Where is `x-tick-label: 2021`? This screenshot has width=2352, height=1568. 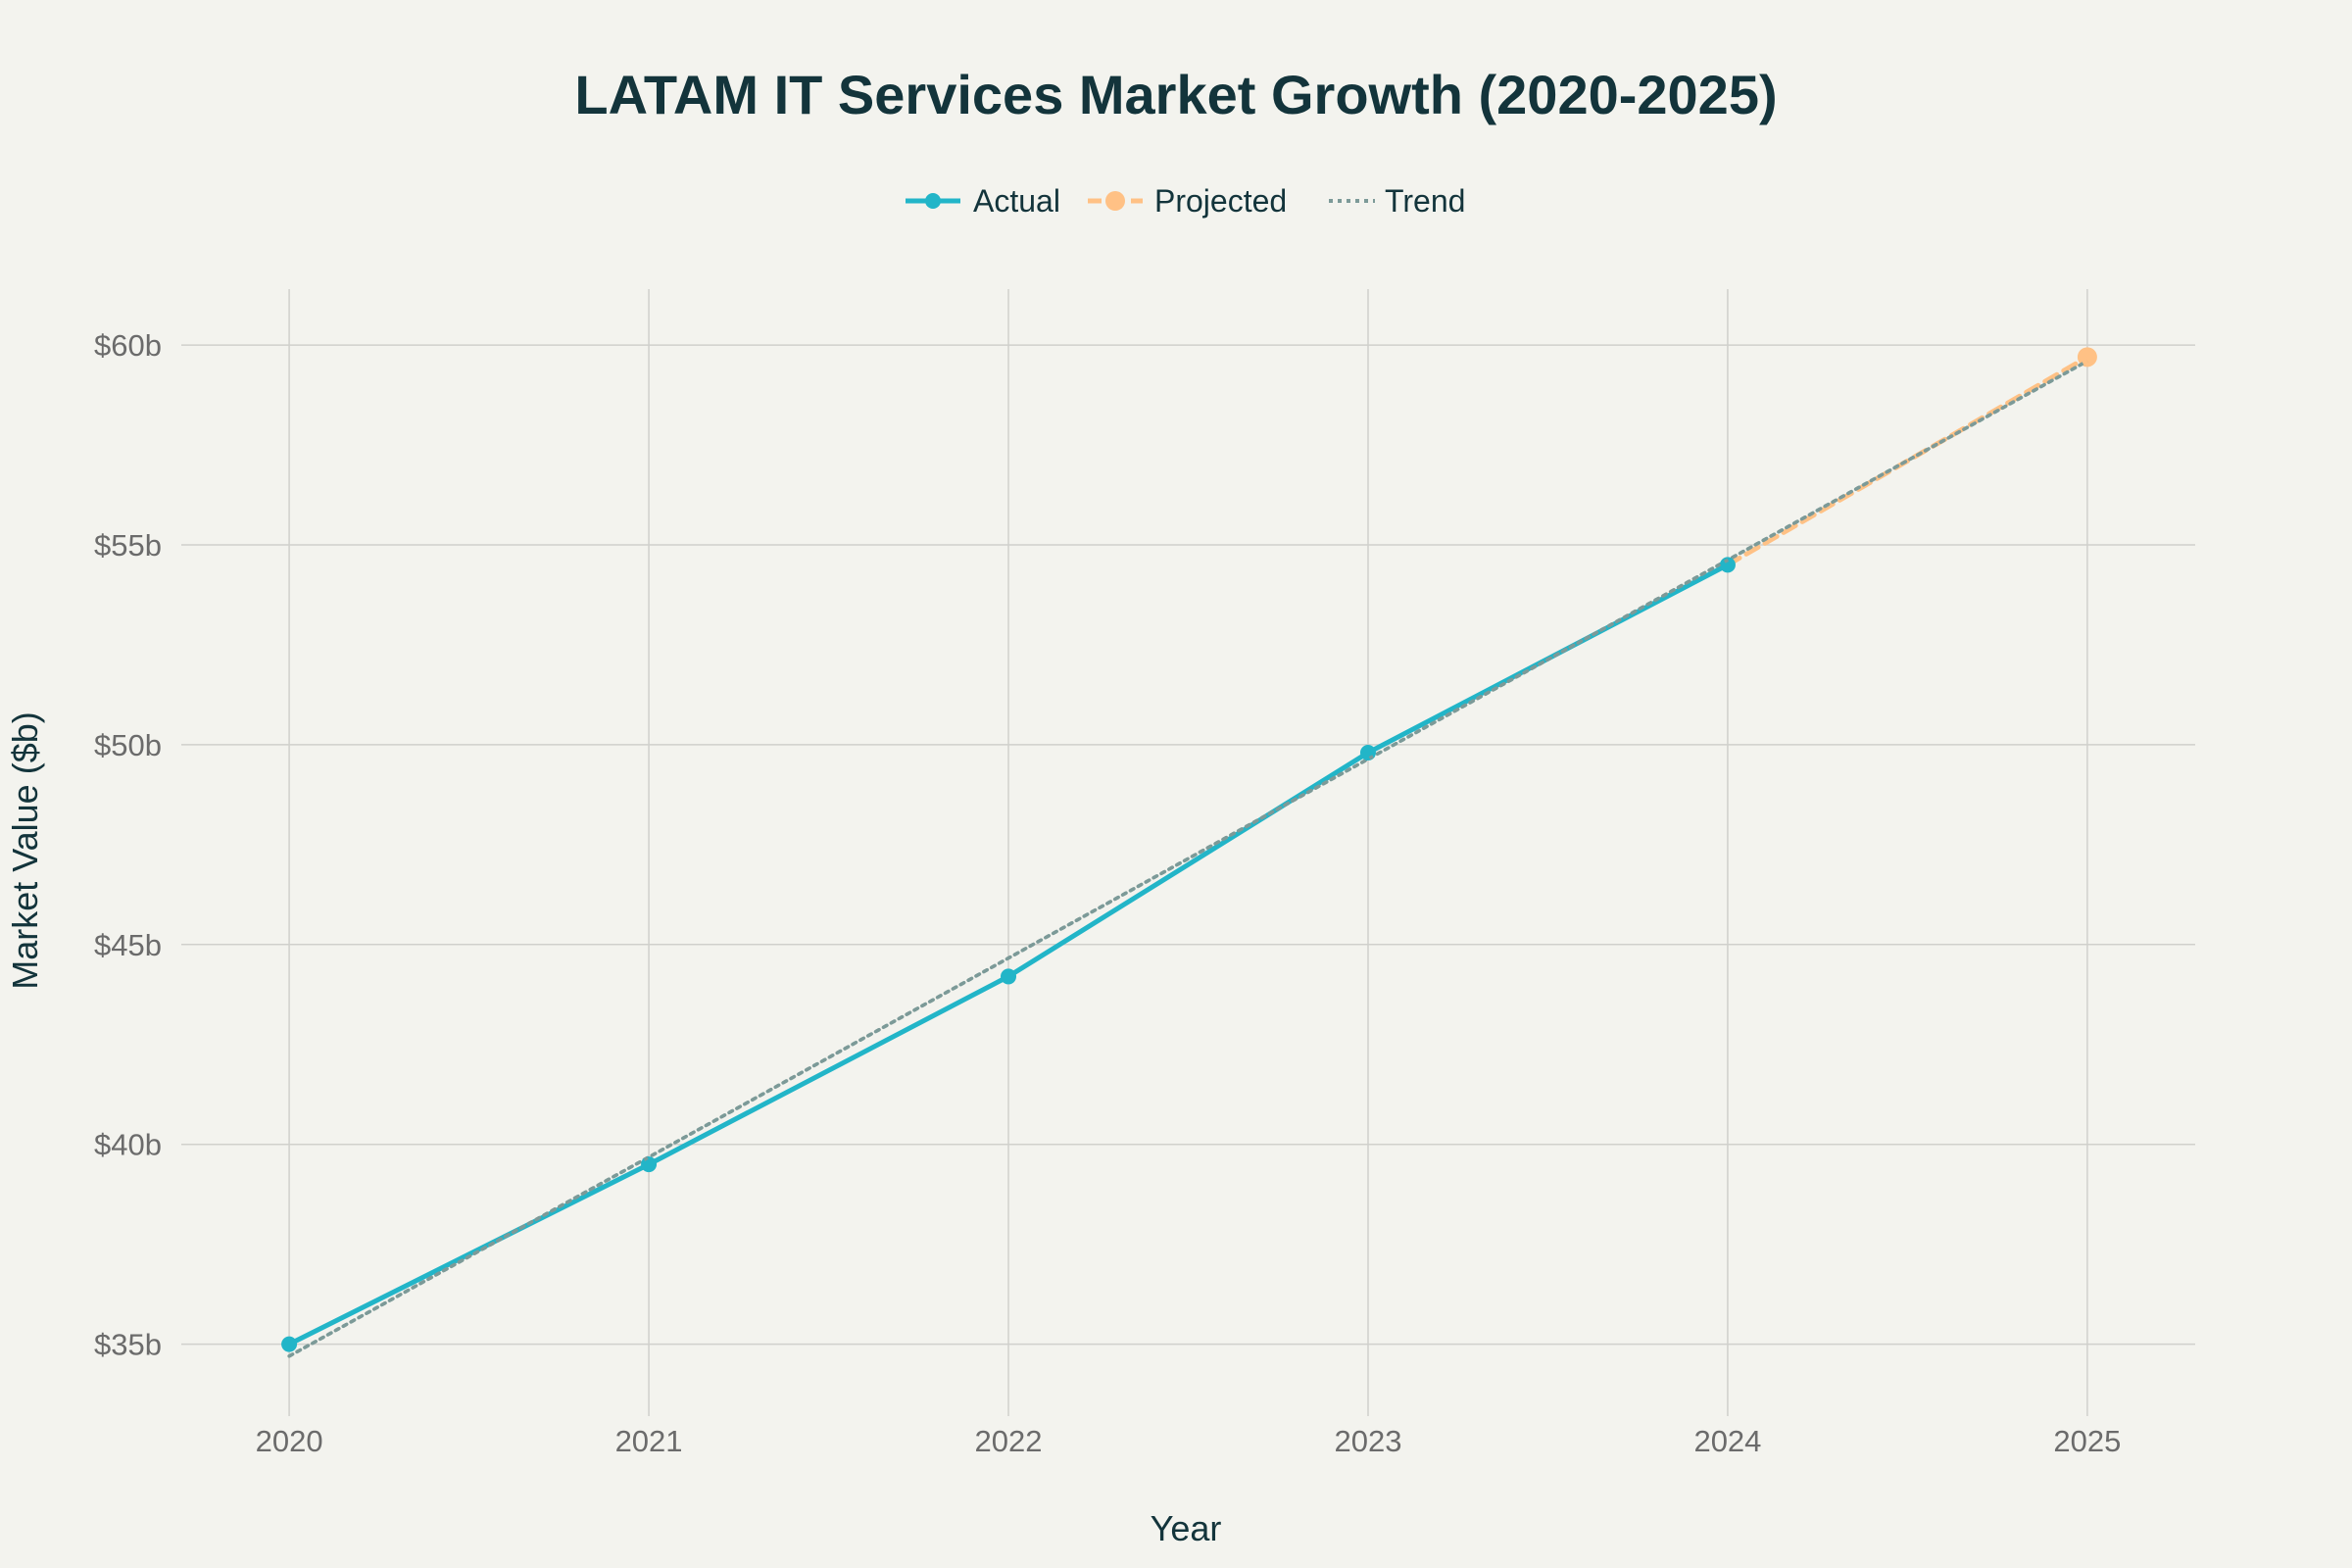 x-tick-label: 2021 is located at coordinates (649, 1441).